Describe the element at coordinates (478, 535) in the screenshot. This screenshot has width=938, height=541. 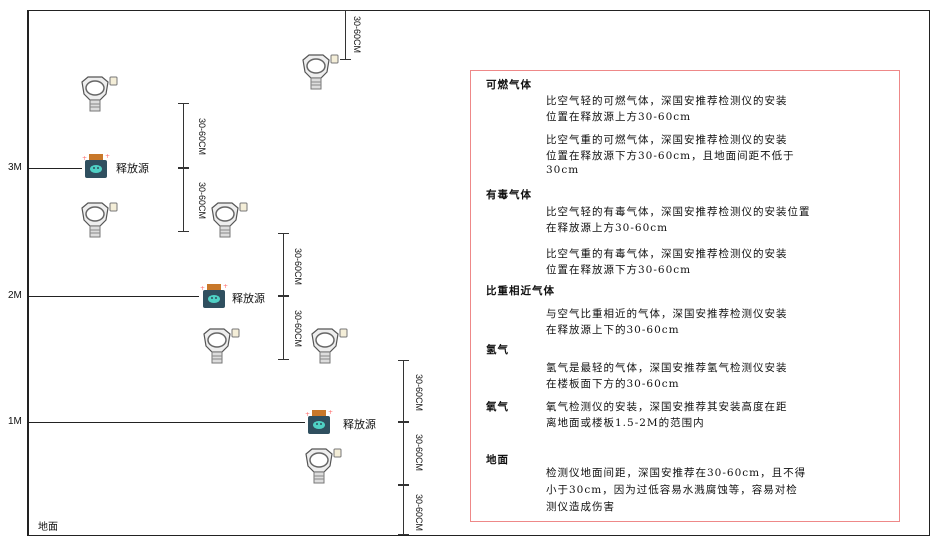
I see `floor-line` at that location.